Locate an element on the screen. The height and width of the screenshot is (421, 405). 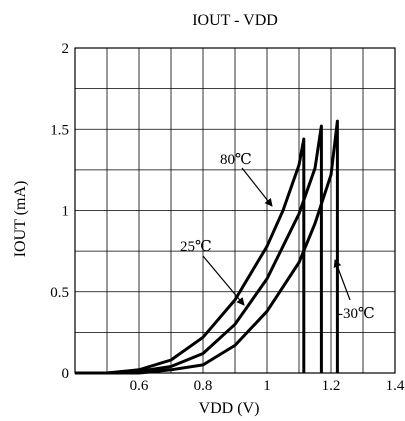
y-axis-label: IOUT (mA) is located at coordinates (20, 219).